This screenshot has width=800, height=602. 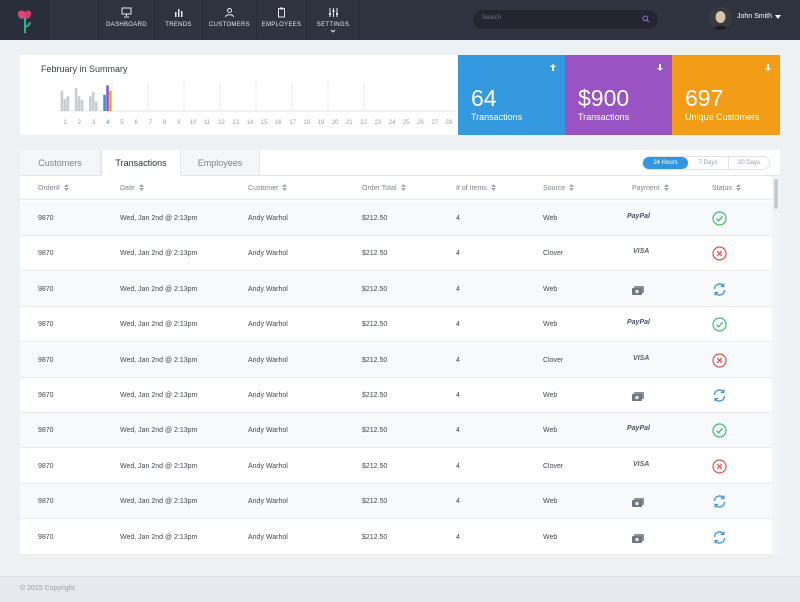 I want to click on column-header-customer: Customer, so click(x=268, y=188).